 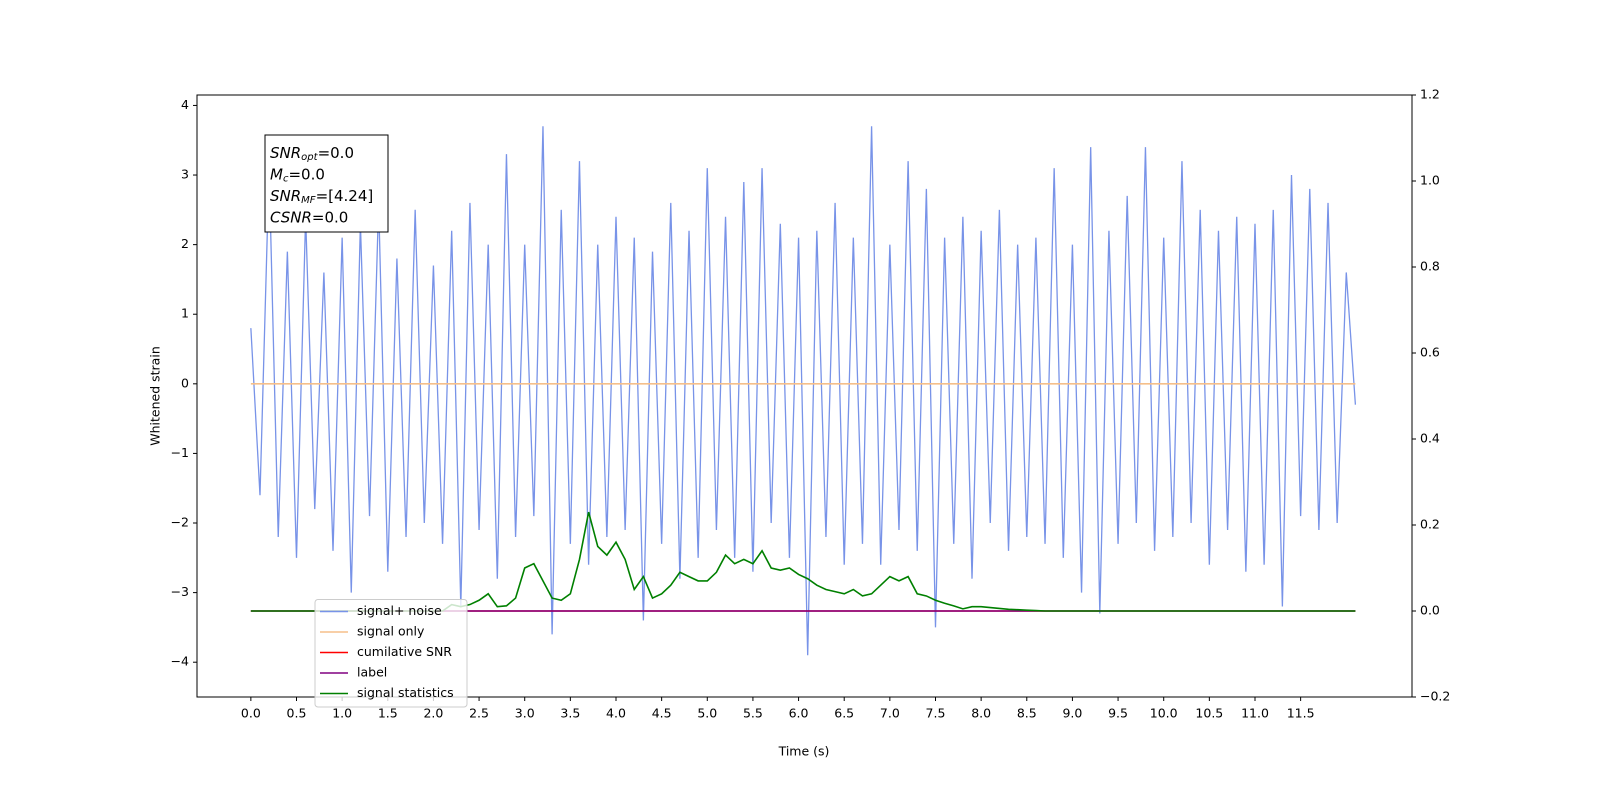 I want to click on x-tick-label: 8.5, so click(x=1027, y=713).